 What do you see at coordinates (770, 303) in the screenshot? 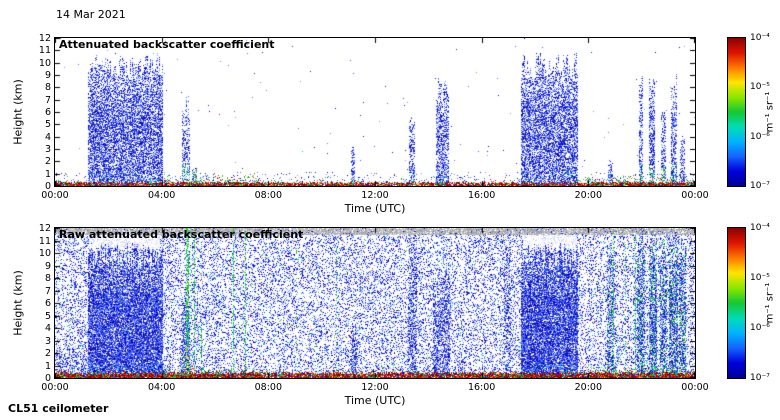
I see `colorbar-unit-label-bottom: m⁻¹ sr⁻¹` at bounding box center [770, 303].